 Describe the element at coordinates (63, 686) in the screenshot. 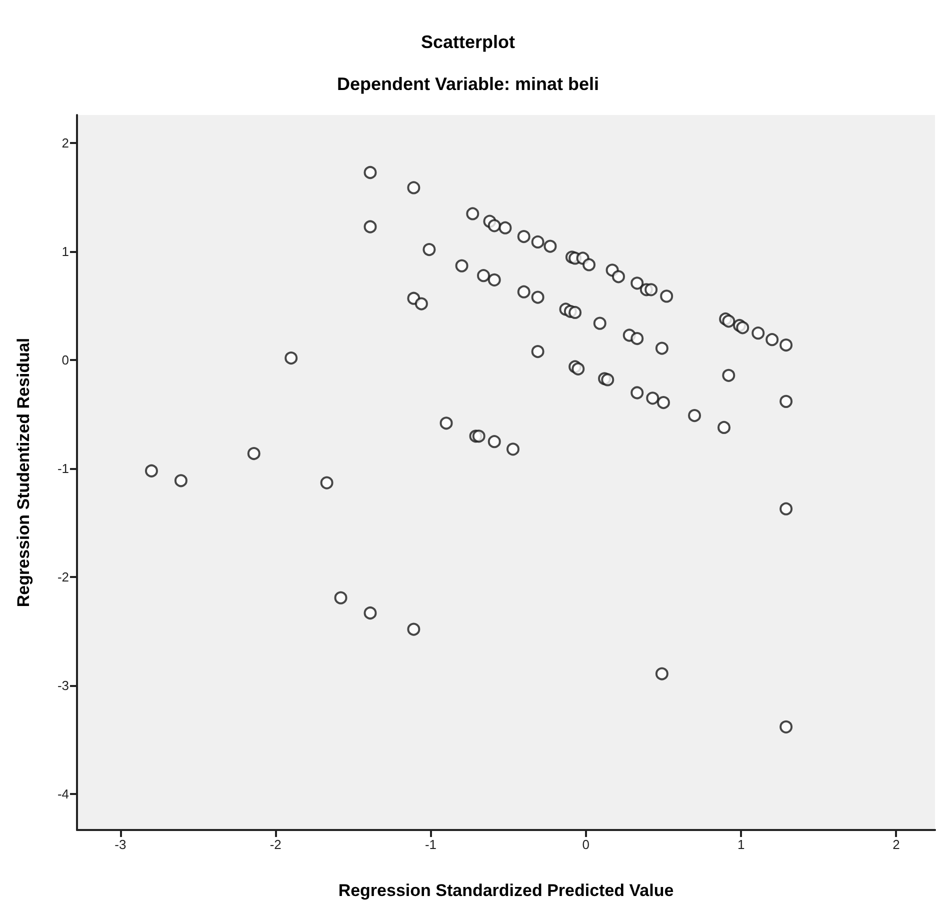

I see `y-tick-label: -3` at that location.